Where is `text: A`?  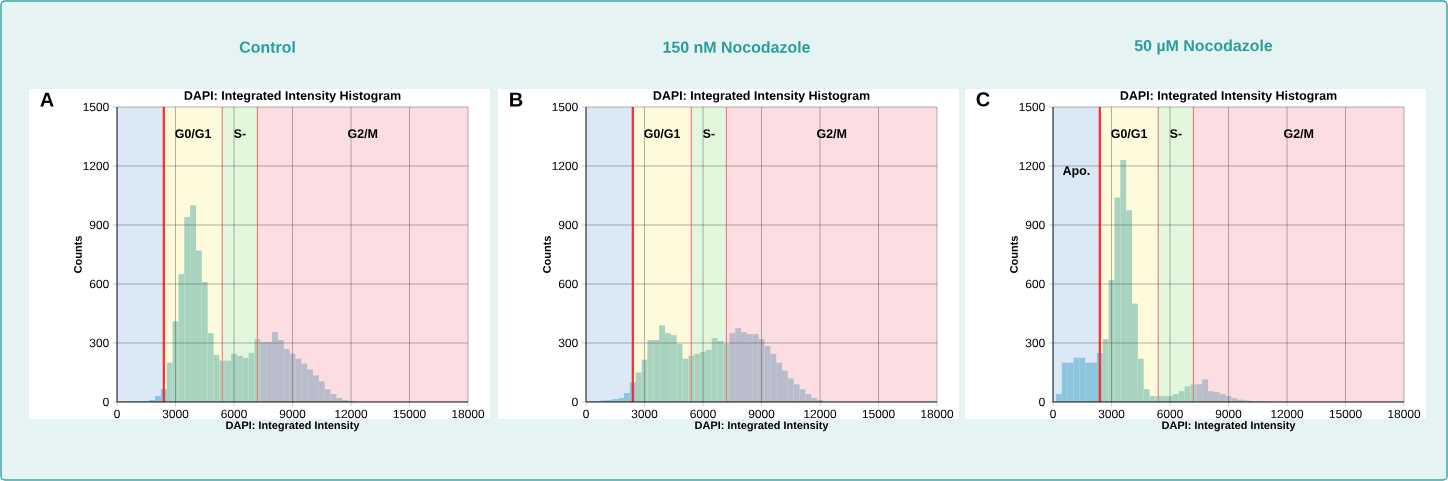 text: A is located at coordinates (47, 99).